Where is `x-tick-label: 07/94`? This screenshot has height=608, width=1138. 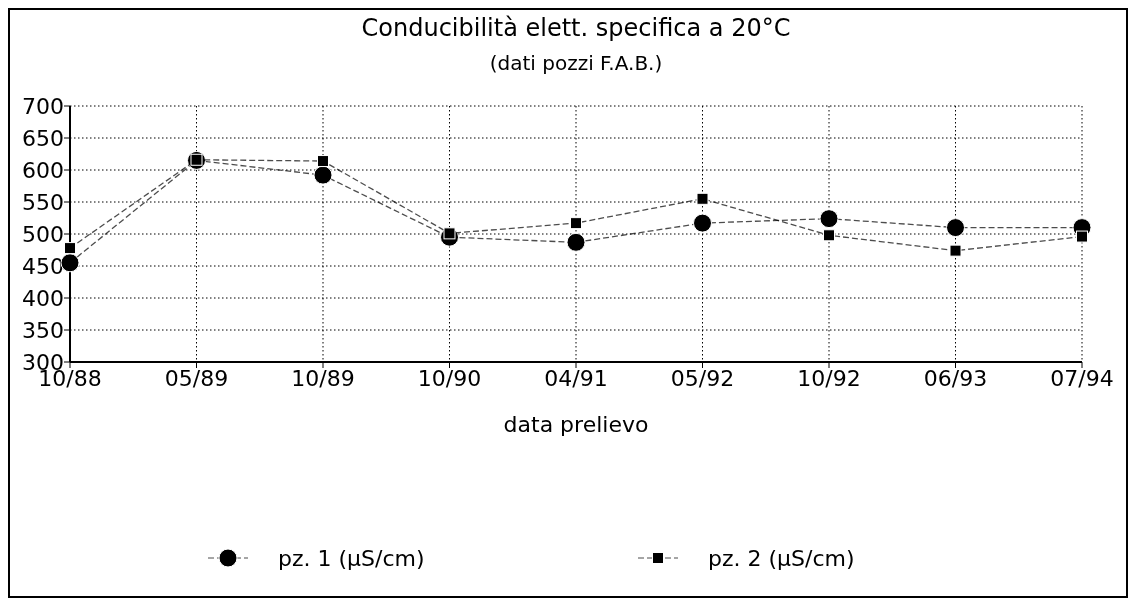
x-tick-label: 07/94 is located at coordinates (1082, 378).